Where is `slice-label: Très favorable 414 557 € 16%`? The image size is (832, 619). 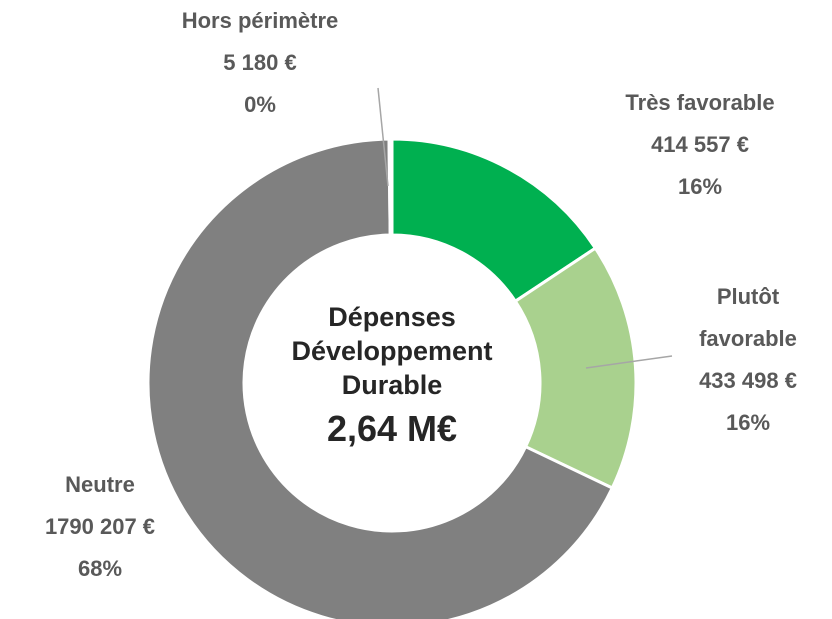
slice-label: Très favorable 414 557 € 16% is located at coordinates (700, 145).